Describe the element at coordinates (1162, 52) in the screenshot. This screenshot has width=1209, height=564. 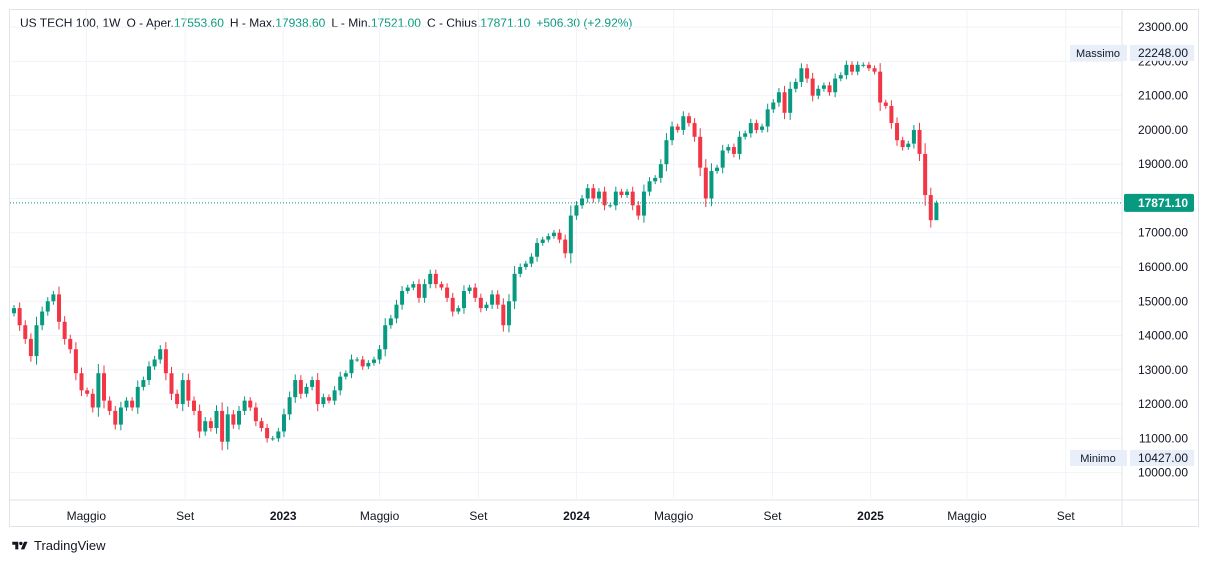
I see `max-value-bg` at that location.